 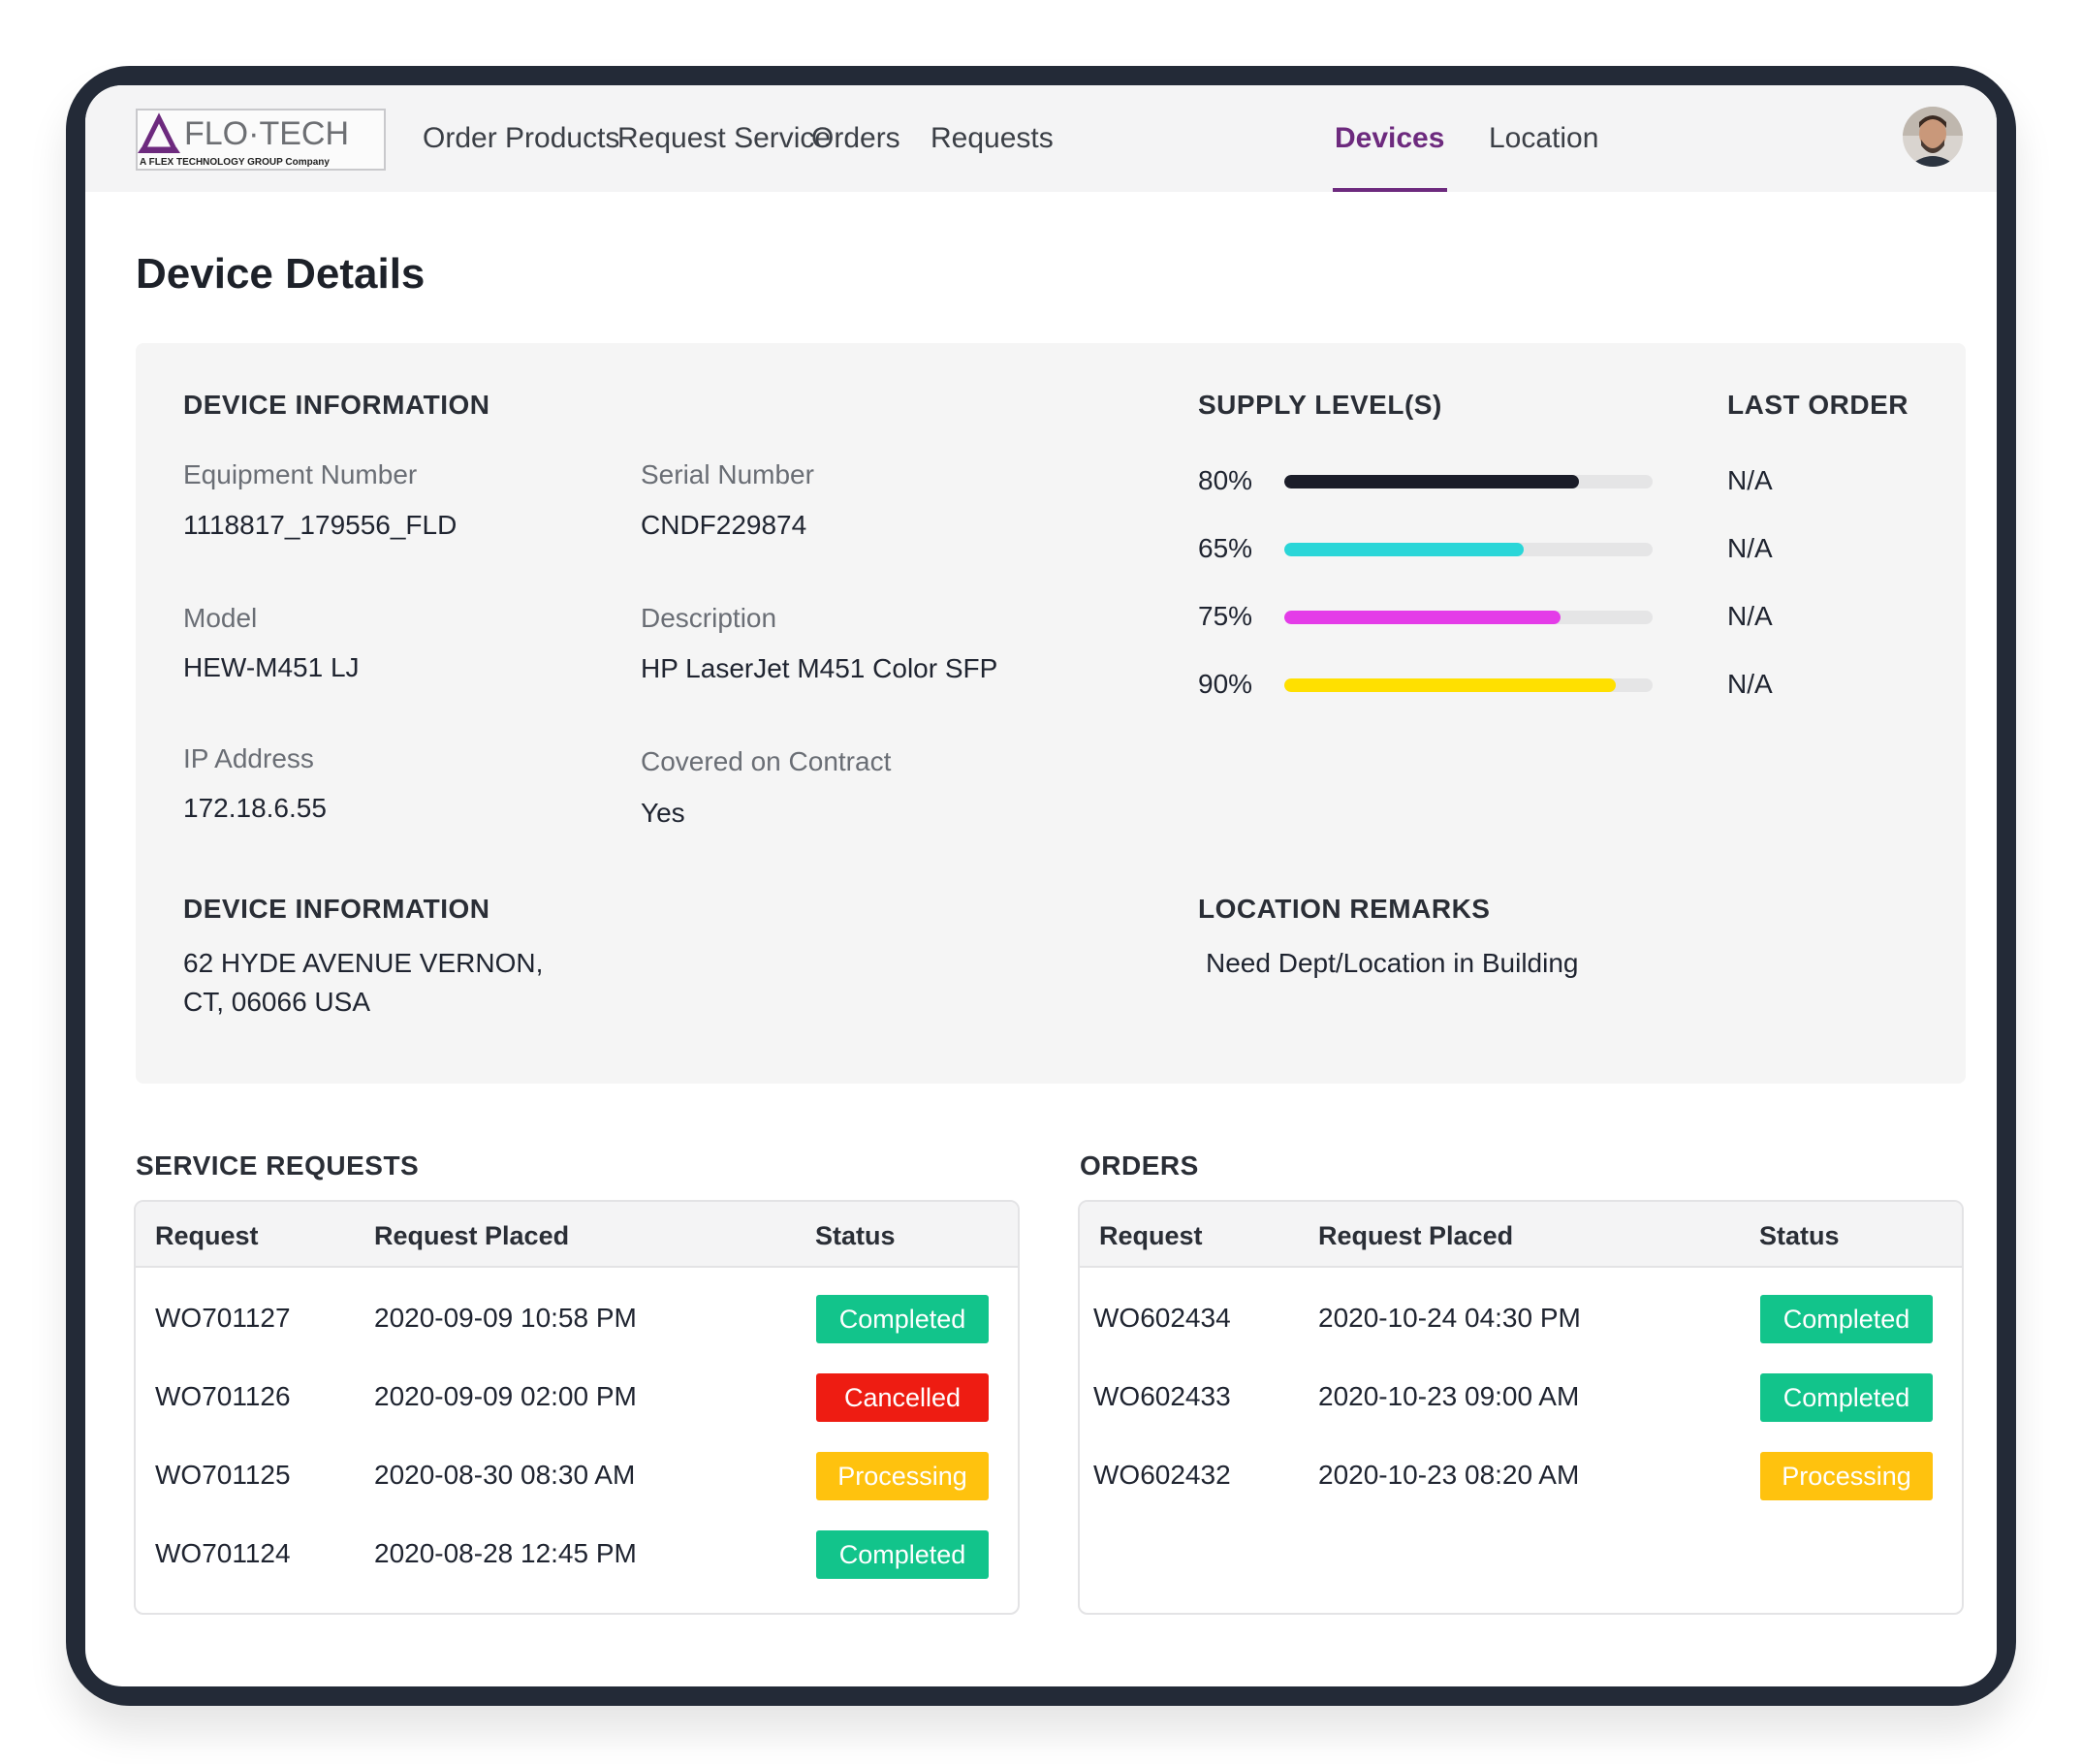 I want to click on order-id: WO602434, so click(x=1162, y=1318).